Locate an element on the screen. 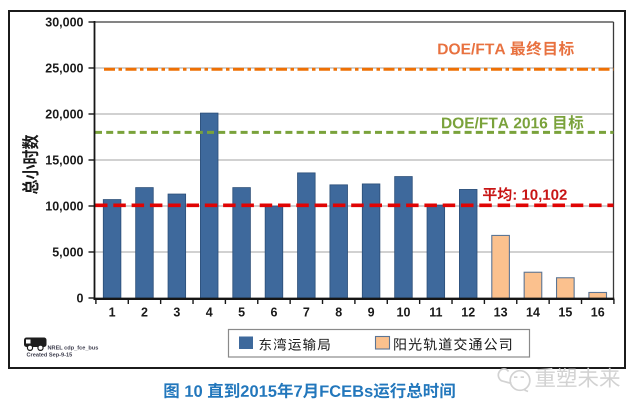 This screenshot has height=410, width=640. svg-text: 1 is located at coordinates (112, 313).